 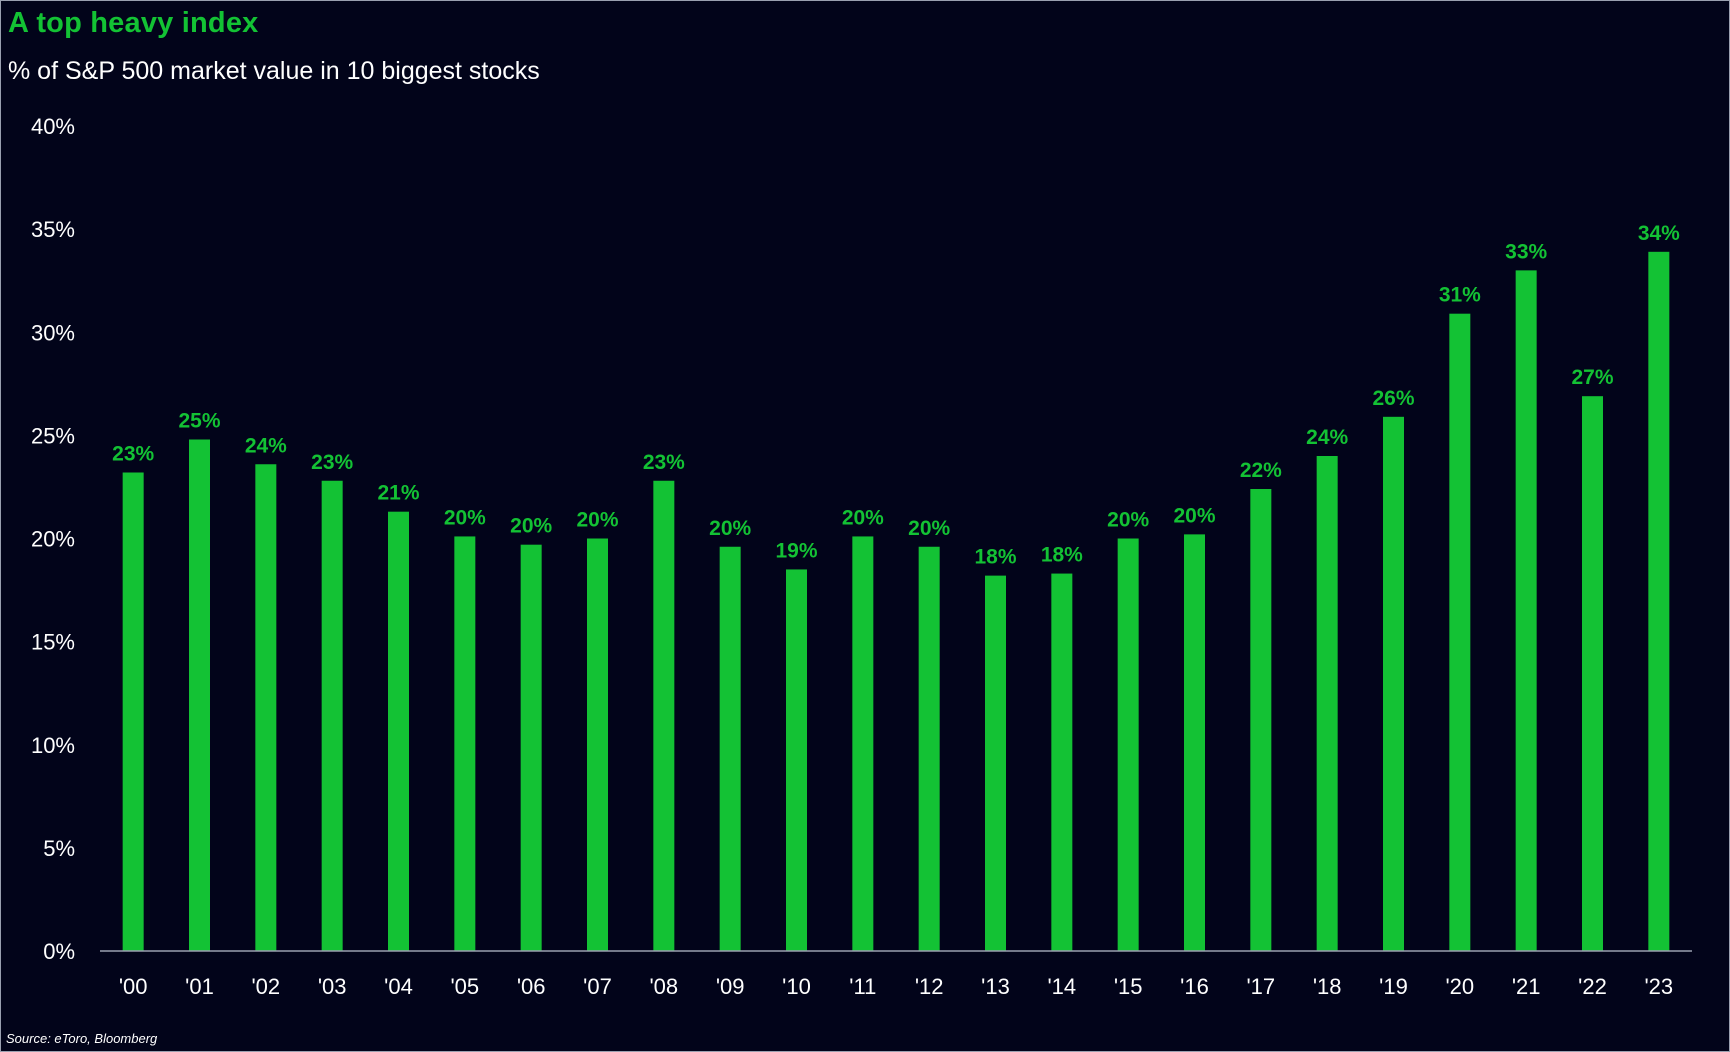 What do you see at coordinates (53, 229) in the screenshot?
I see `y-tick-label: 35%` at bounding box center [53, 229].